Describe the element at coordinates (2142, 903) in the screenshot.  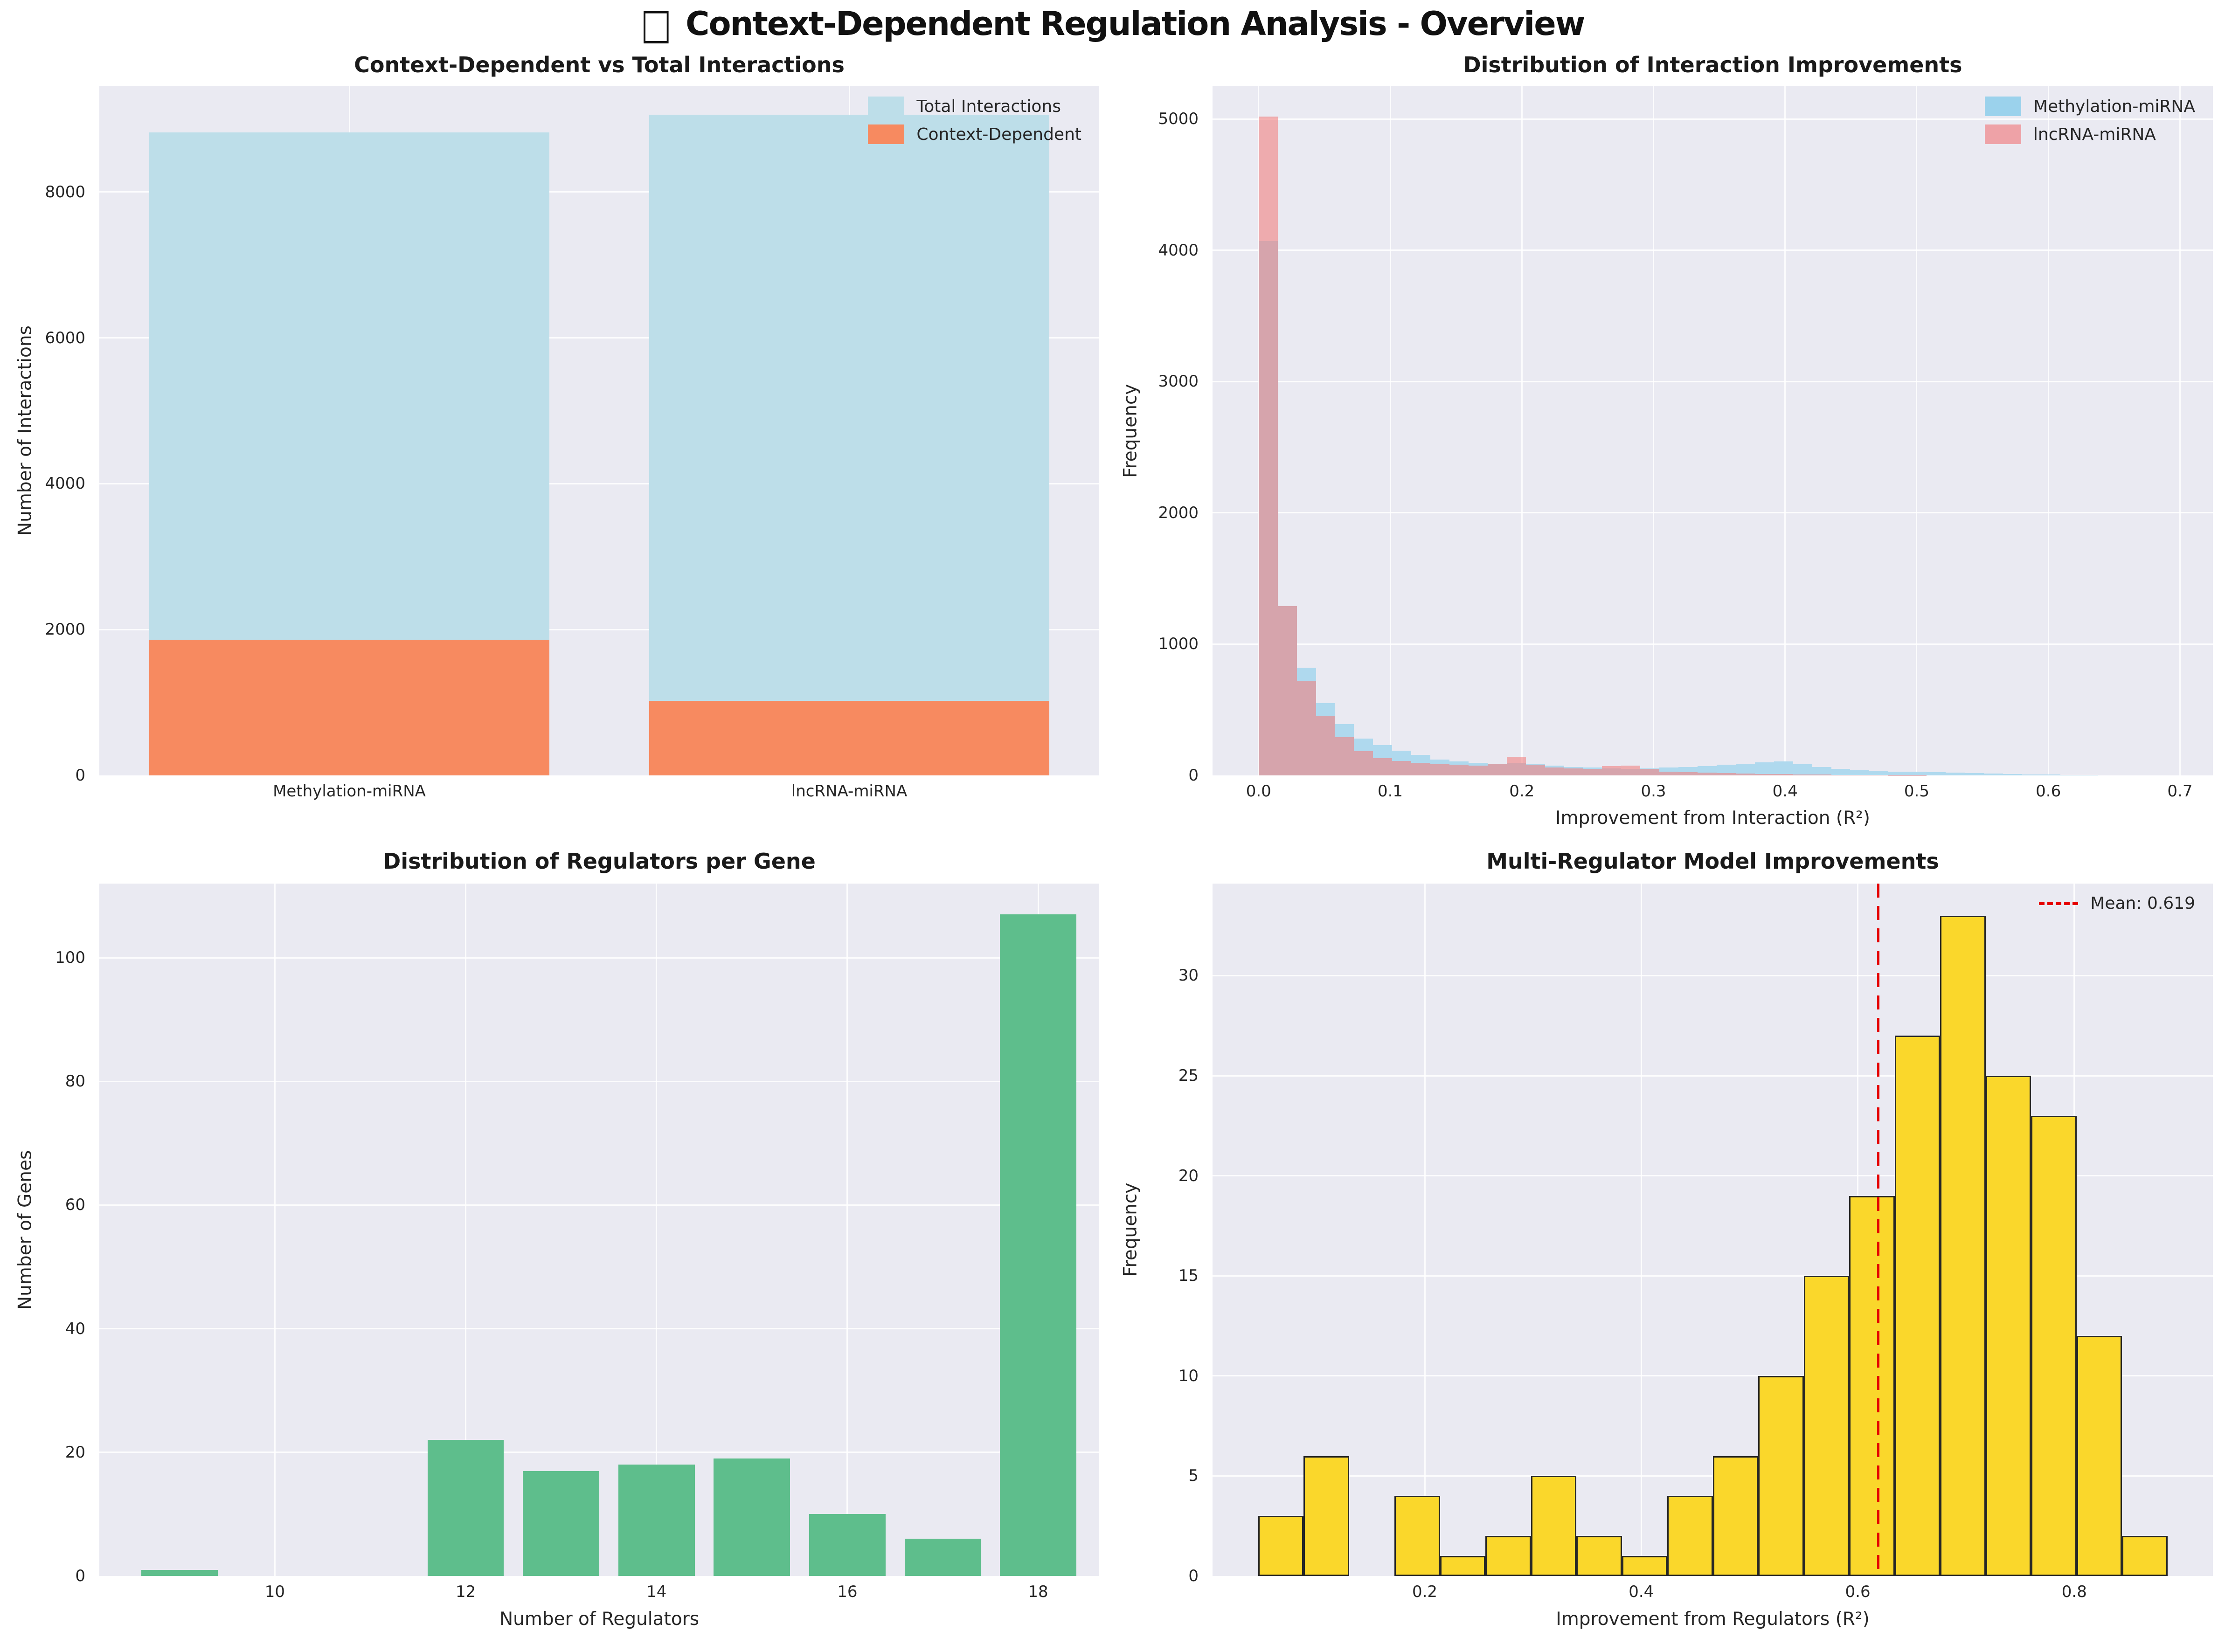
I see `legend-label: Mean: 0.619` at that location.